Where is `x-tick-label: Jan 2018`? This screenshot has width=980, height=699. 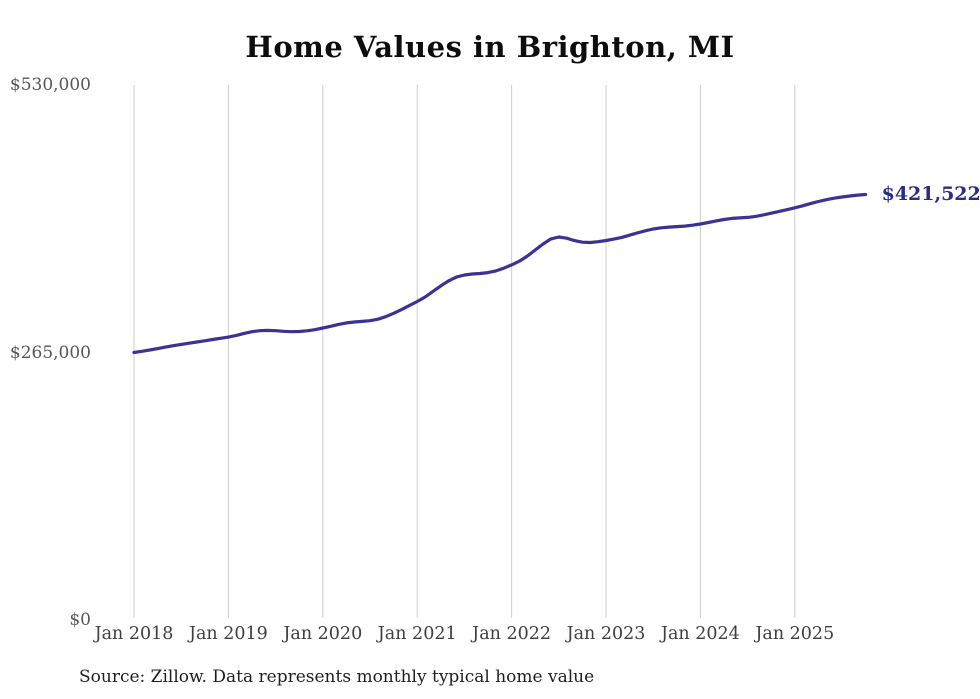 x-tick-label: Jan 2018 is located at coordinates (134, 634).